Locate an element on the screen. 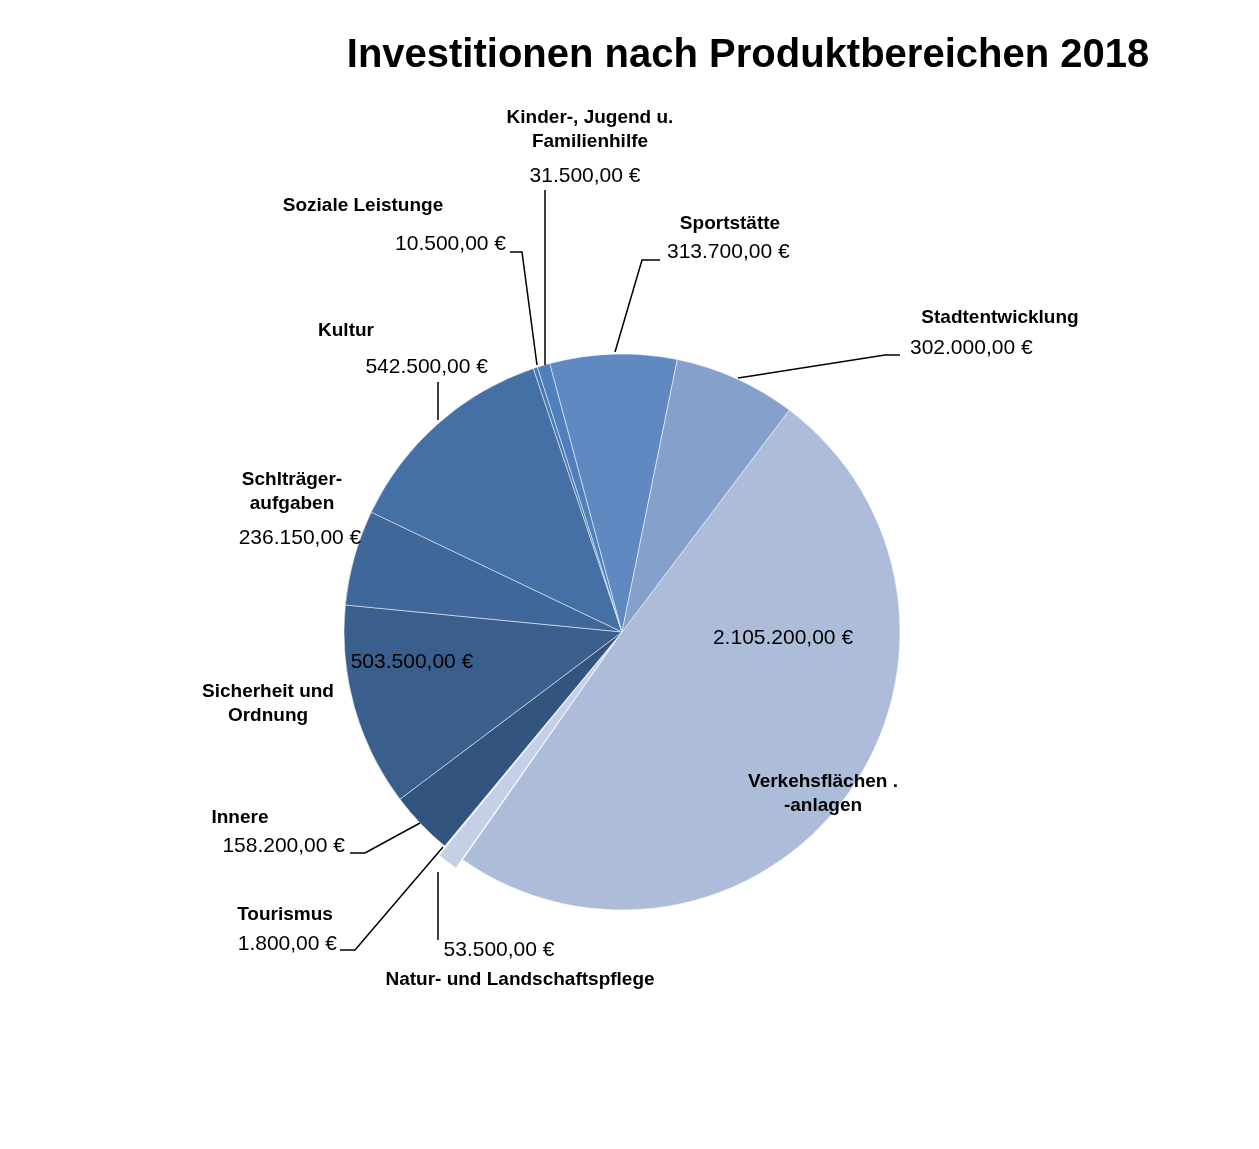 This screenshot has height=1149, width=1259. slice-label: Schlträger-aufgaben is located at coordinates (292, 491).